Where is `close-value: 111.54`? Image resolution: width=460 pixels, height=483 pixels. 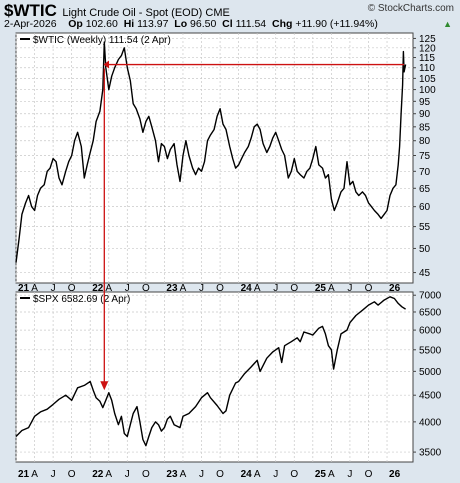
close-value: 111.54 is located at coordinates (251, 24).